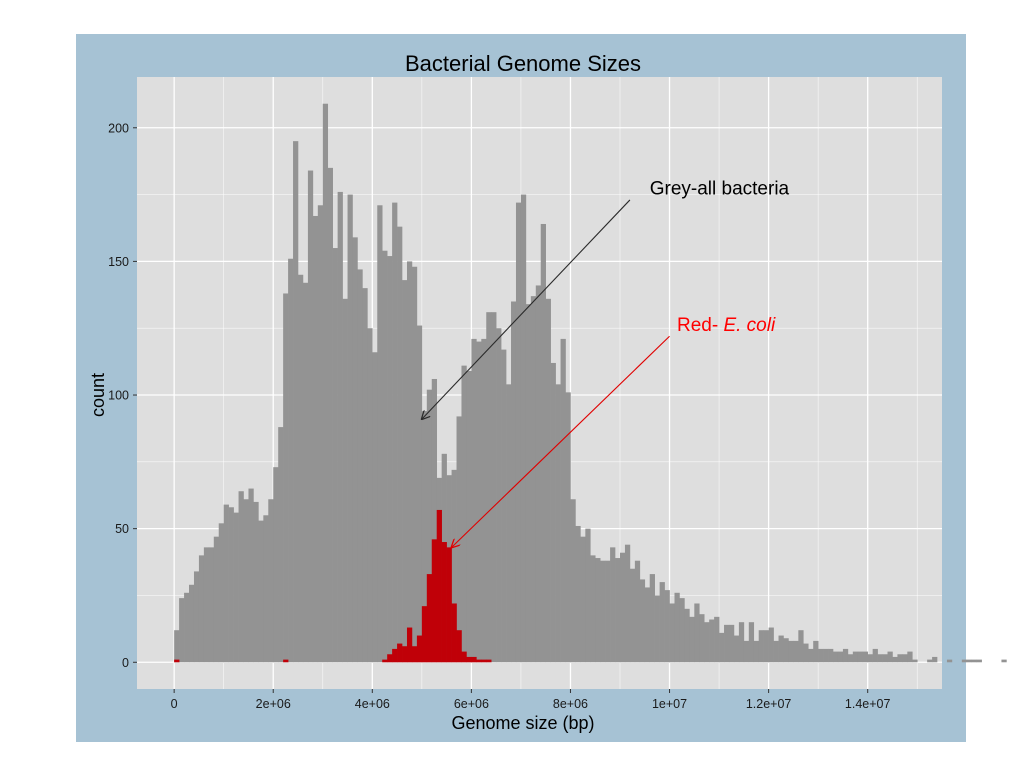 The height and width of the screenshot is (768, 1024). I want to click on annotation-text: Grey-all bacteria, so click(720, 189).